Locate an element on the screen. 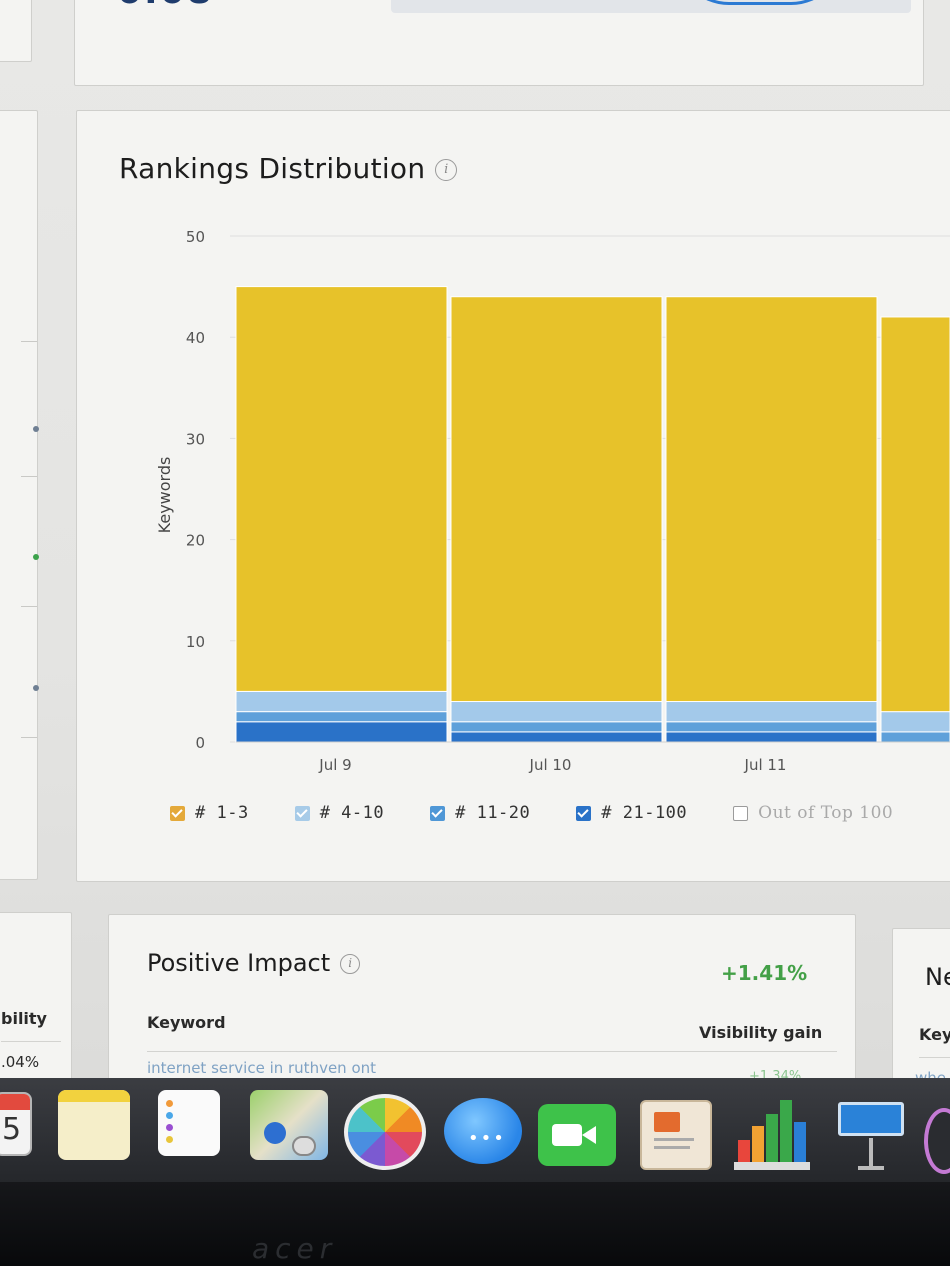  numbers-icon is located at coordinates (772, 1135).